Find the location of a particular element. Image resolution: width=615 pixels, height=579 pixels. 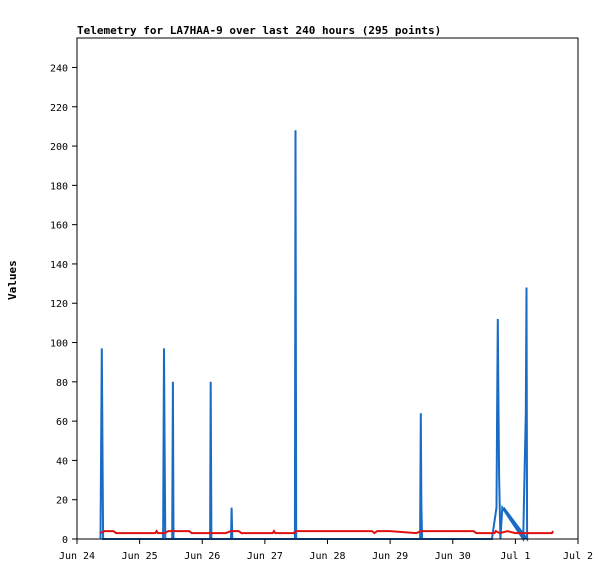

y-tick-label: 120 is located at coordinates (59, 304).